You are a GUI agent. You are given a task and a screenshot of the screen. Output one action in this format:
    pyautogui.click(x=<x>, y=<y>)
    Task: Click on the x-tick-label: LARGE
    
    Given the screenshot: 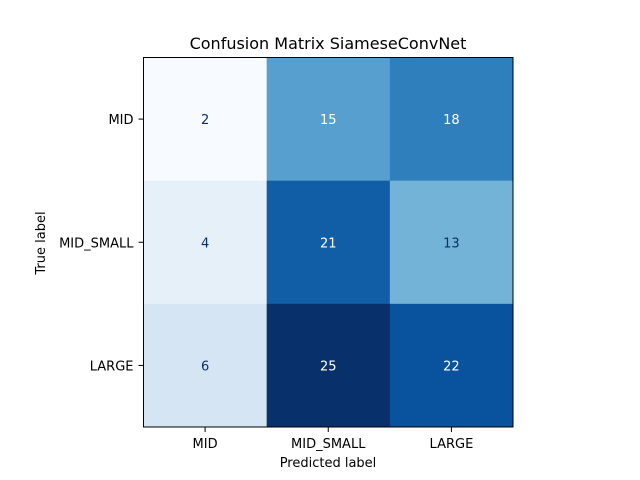 What is the action you would take?
    pyautogui.click(x=452, y=444)
    